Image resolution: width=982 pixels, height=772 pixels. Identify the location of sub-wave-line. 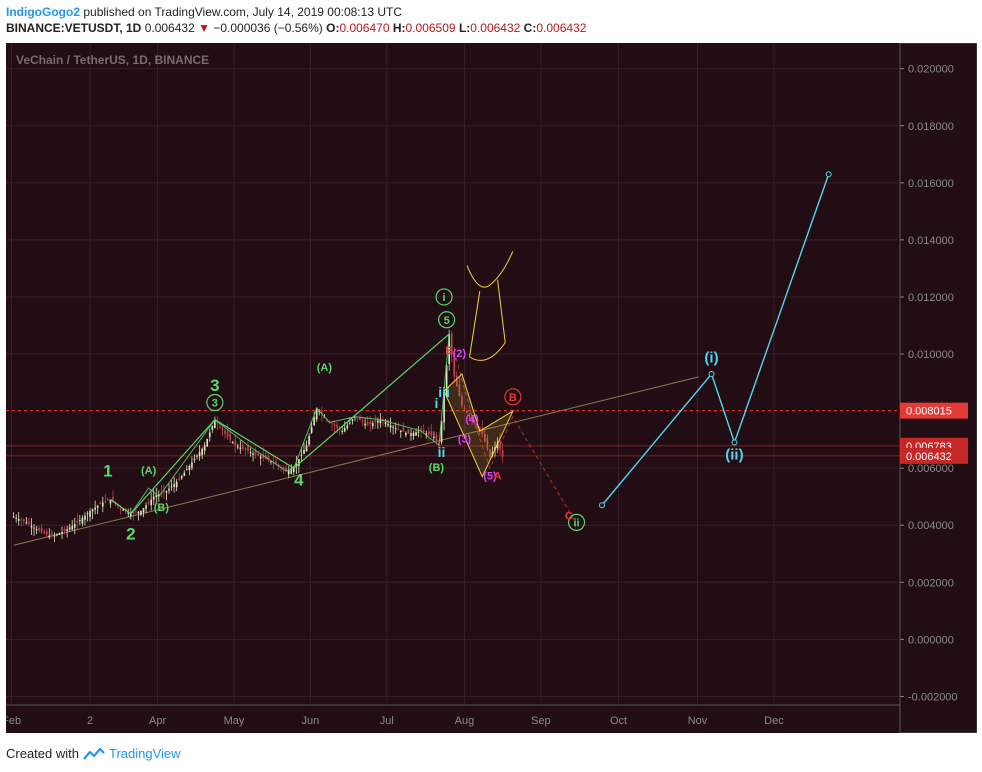
(254, 445).